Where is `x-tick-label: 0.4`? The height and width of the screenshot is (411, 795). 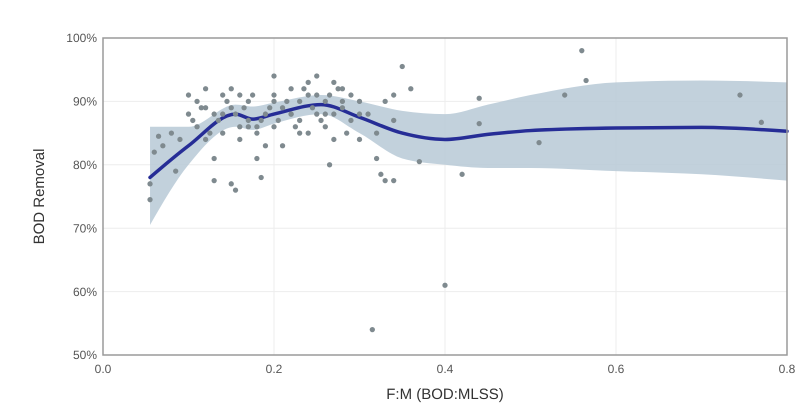 x-tick-label: 0.4 is located at coordinates (445, 369).